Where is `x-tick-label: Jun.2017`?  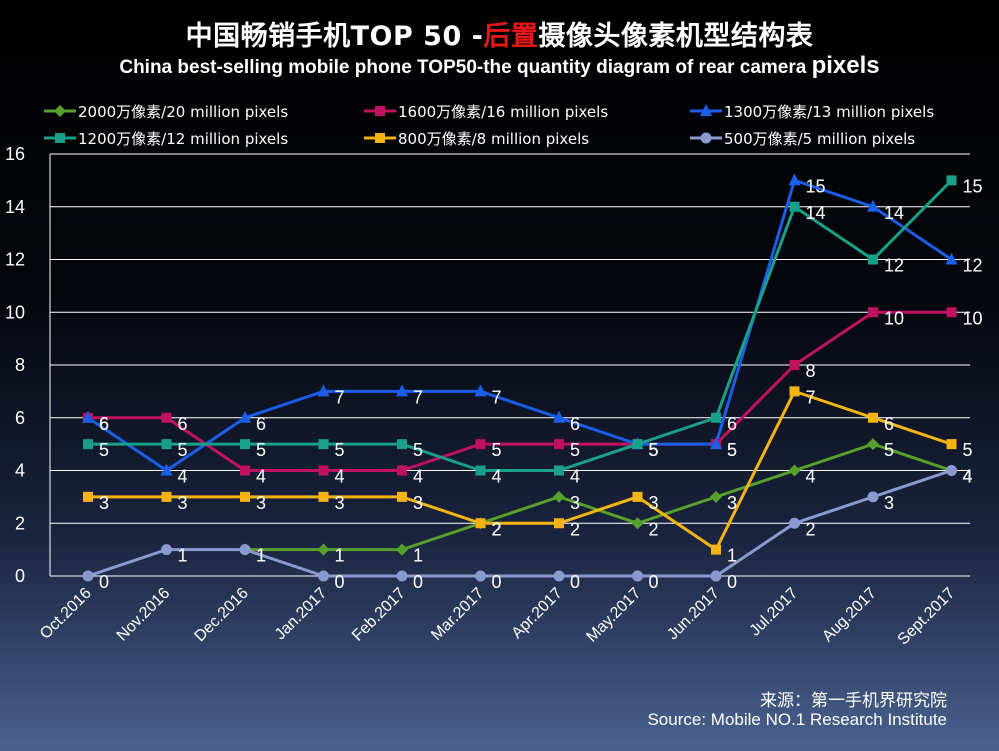
x-tick-label: Jun.2017 is located at coordinates (693, 614).